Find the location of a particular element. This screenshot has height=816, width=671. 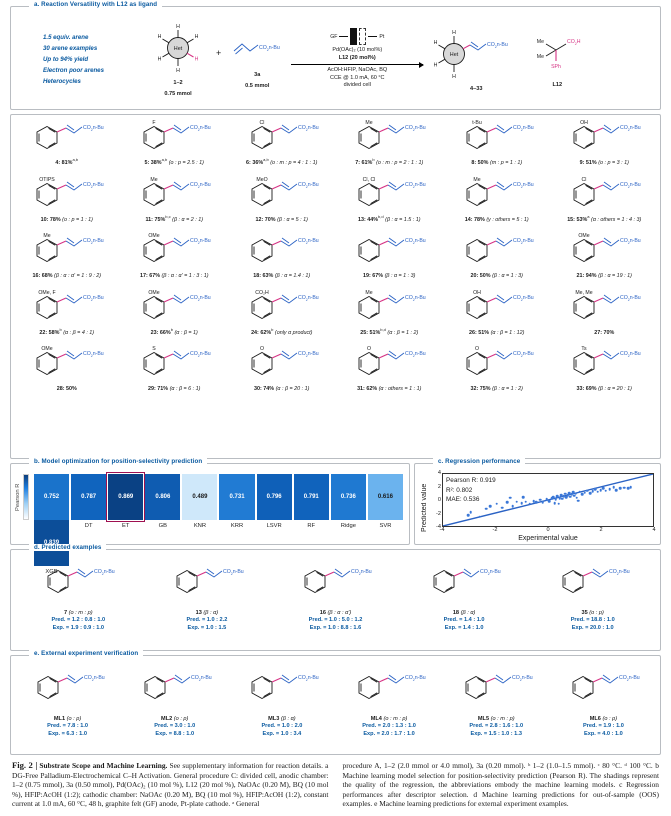

scope-label-29: 29: 71% (α : β = 6 : 1) is located at coordinates (174, 389).